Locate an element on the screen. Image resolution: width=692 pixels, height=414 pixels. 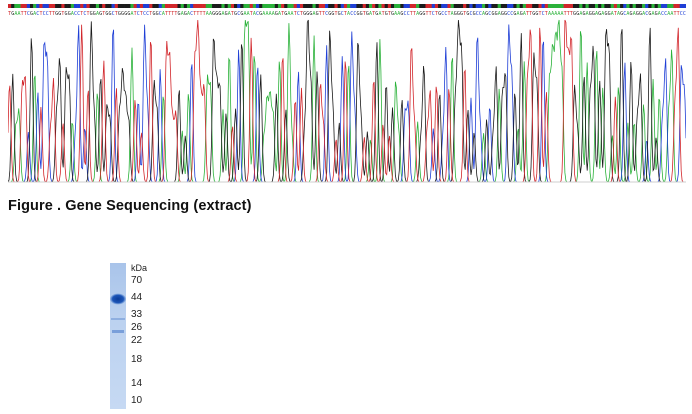
marker-label: 33 is located at coordinates (137, 314).